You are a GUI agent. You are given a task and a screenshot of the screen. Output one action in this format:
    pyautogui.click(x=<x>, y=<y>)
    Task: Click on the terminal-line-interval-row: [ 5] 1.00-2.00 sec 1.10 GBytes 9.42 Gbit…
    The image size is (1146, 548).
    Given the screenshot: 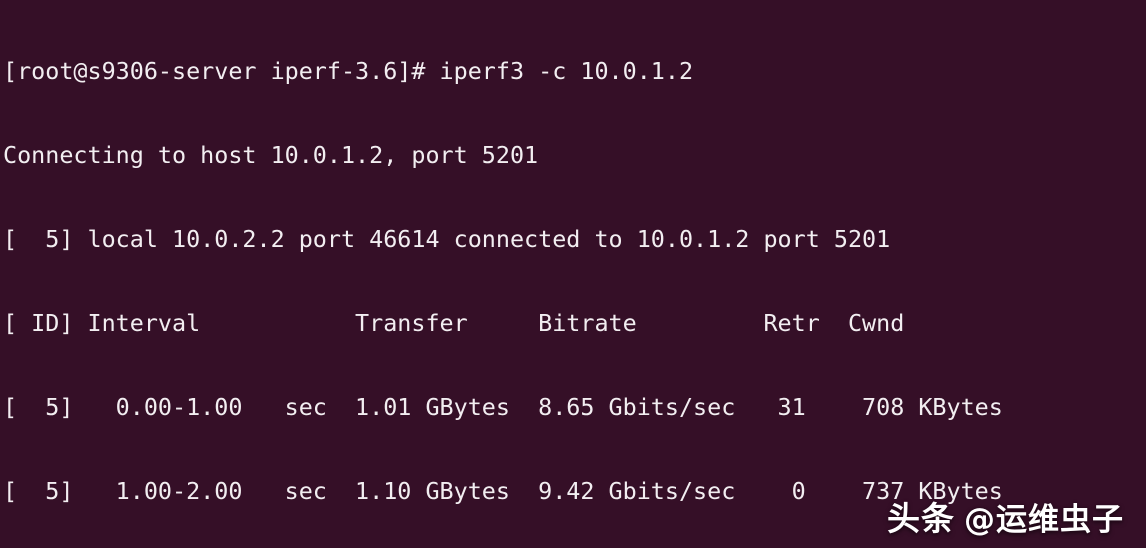 What is the action you would take?
    pyautogui.click(x=503, y=491)
    